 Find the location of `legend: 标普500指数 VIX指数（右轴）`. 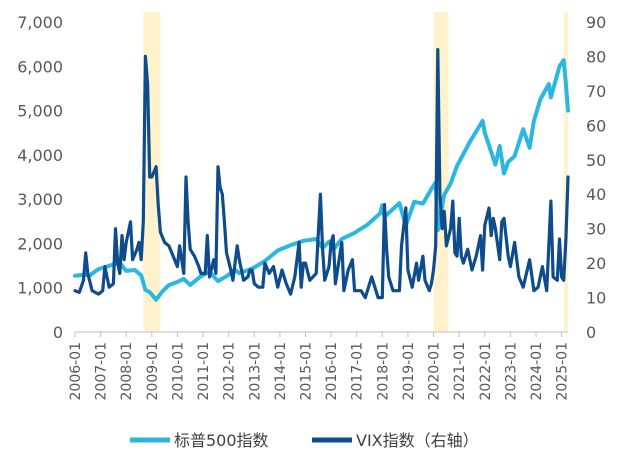

legend: 标普500指数 VIX指数（右轴） is located at coordinates (304, 440).